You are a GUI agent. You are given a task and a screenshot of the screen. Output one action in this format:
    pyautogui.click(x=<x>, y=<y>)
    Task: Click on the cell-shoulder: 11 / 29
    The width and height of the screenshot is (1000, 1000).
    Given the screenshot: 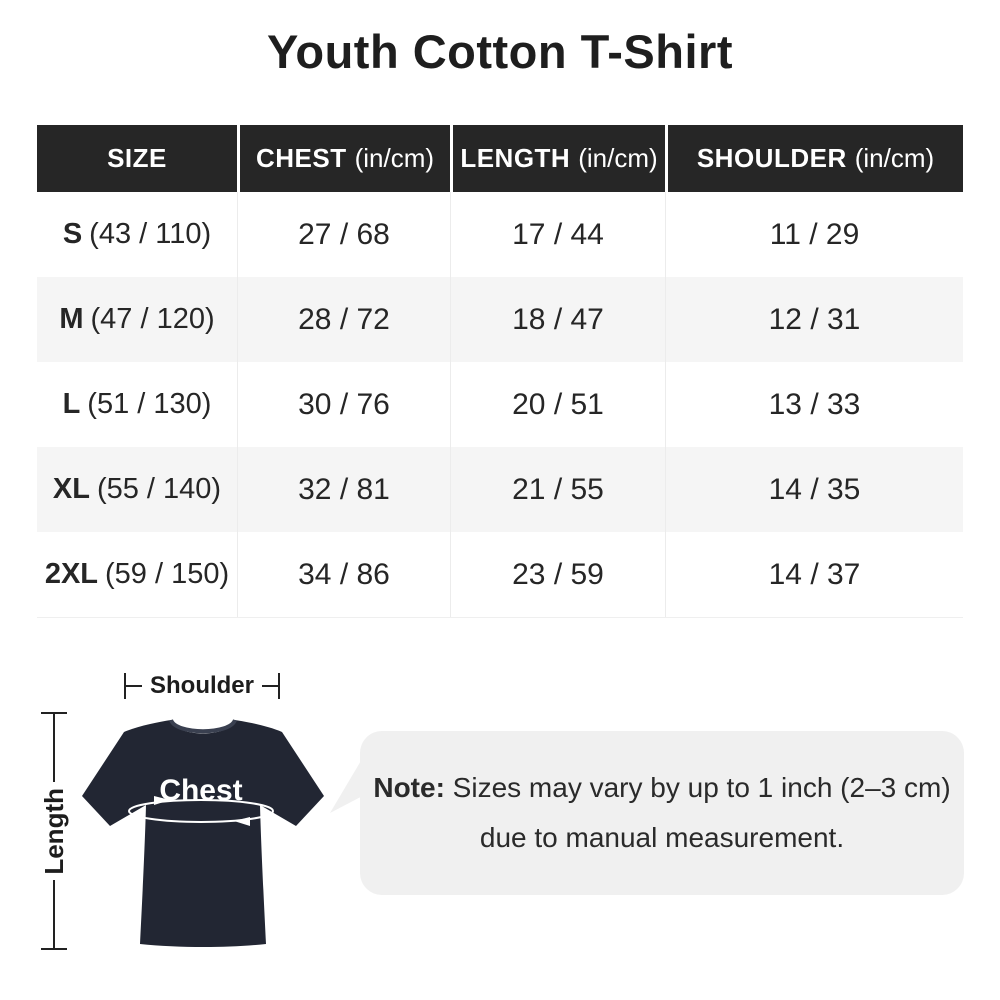 What is the action you would take?
    pyautogui.click(x=814, y=234)
    